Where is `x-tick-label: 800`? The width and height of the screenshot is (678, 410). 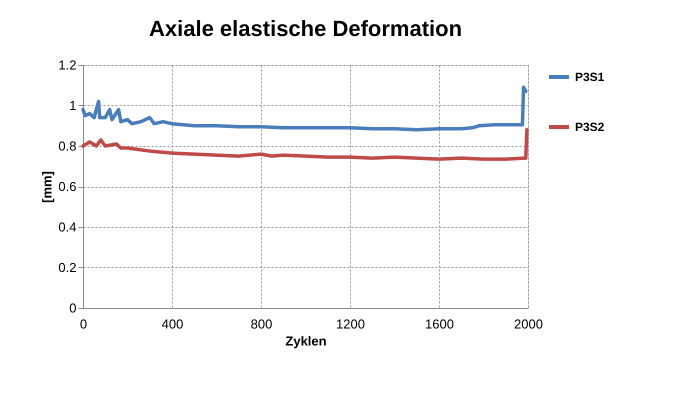
x-tick-label: 800 is located at coordinates (261, 324).